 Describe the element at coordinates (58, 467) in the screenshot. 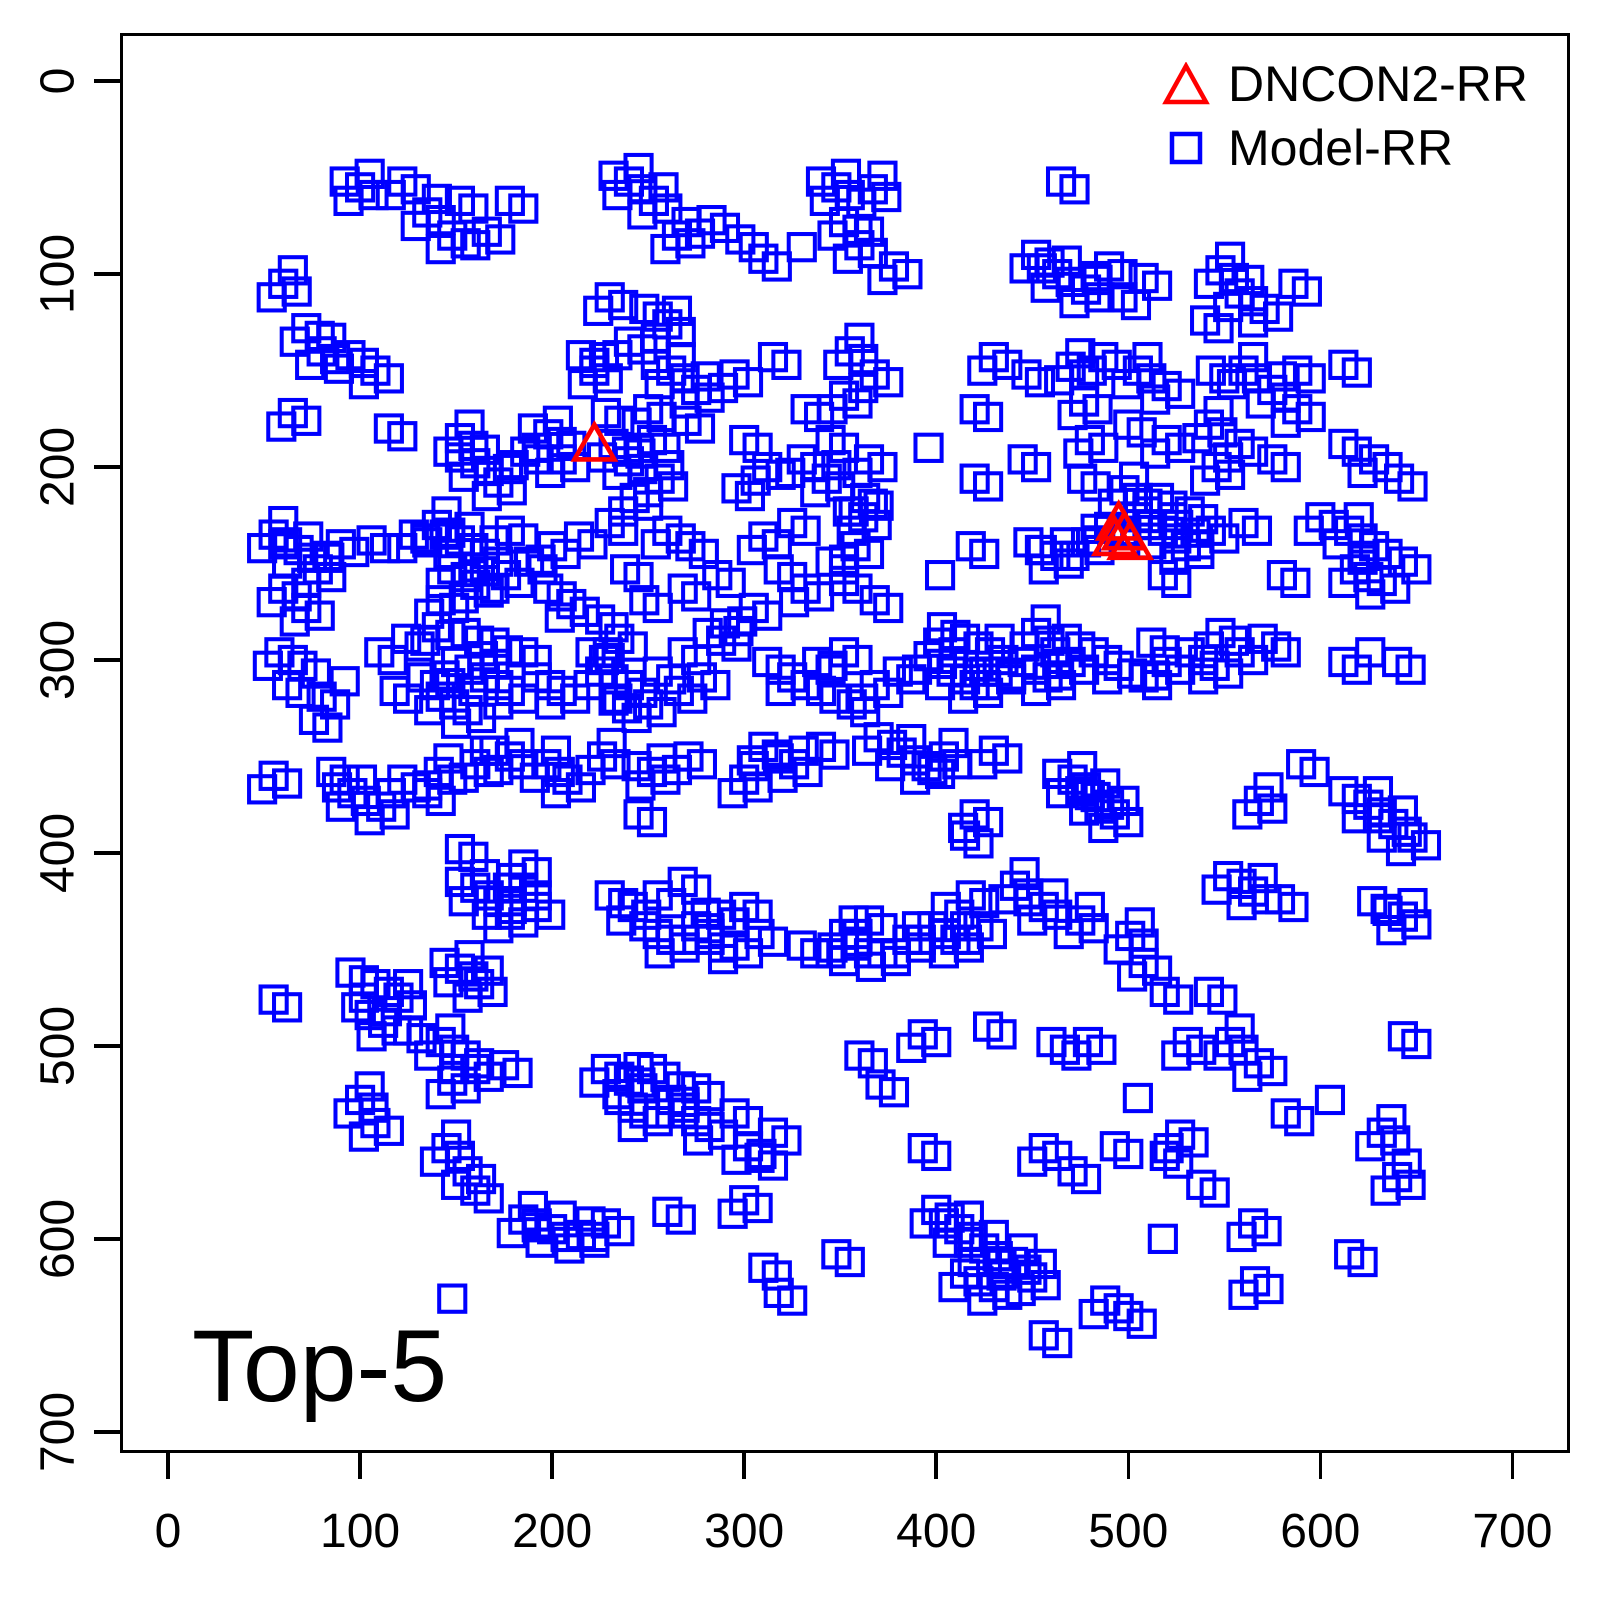

I see `y-tick-label-200: 200` at that location.